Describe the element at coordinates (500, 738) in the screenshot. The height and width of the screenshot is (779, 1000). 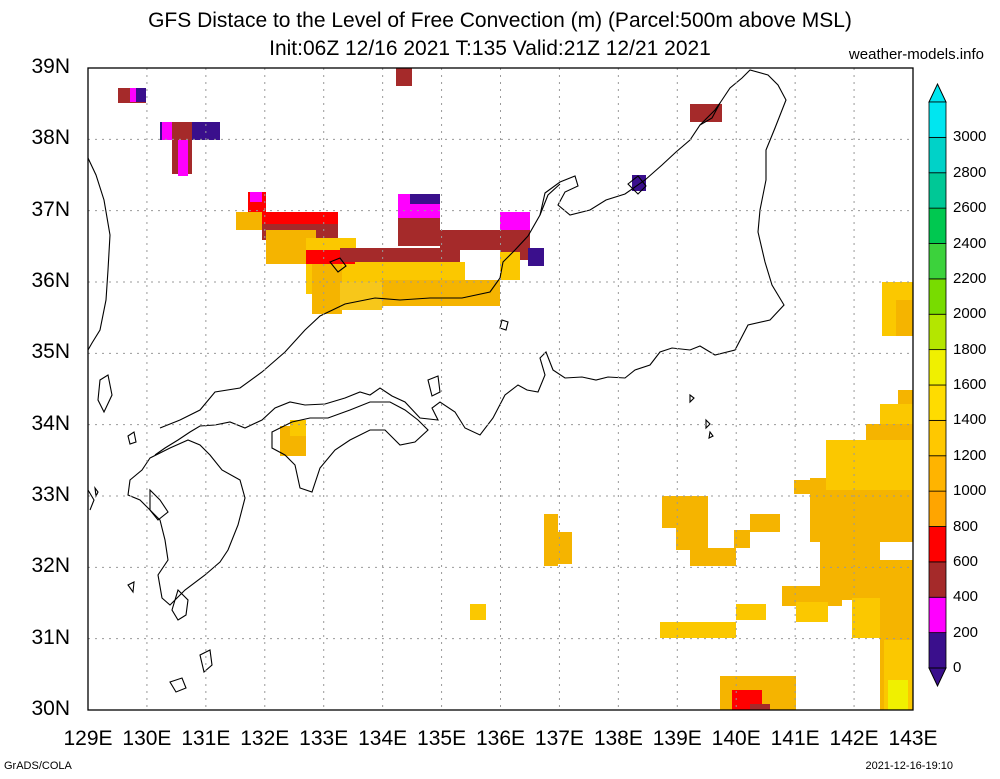
I see `longitude-label: 136E` at that location.